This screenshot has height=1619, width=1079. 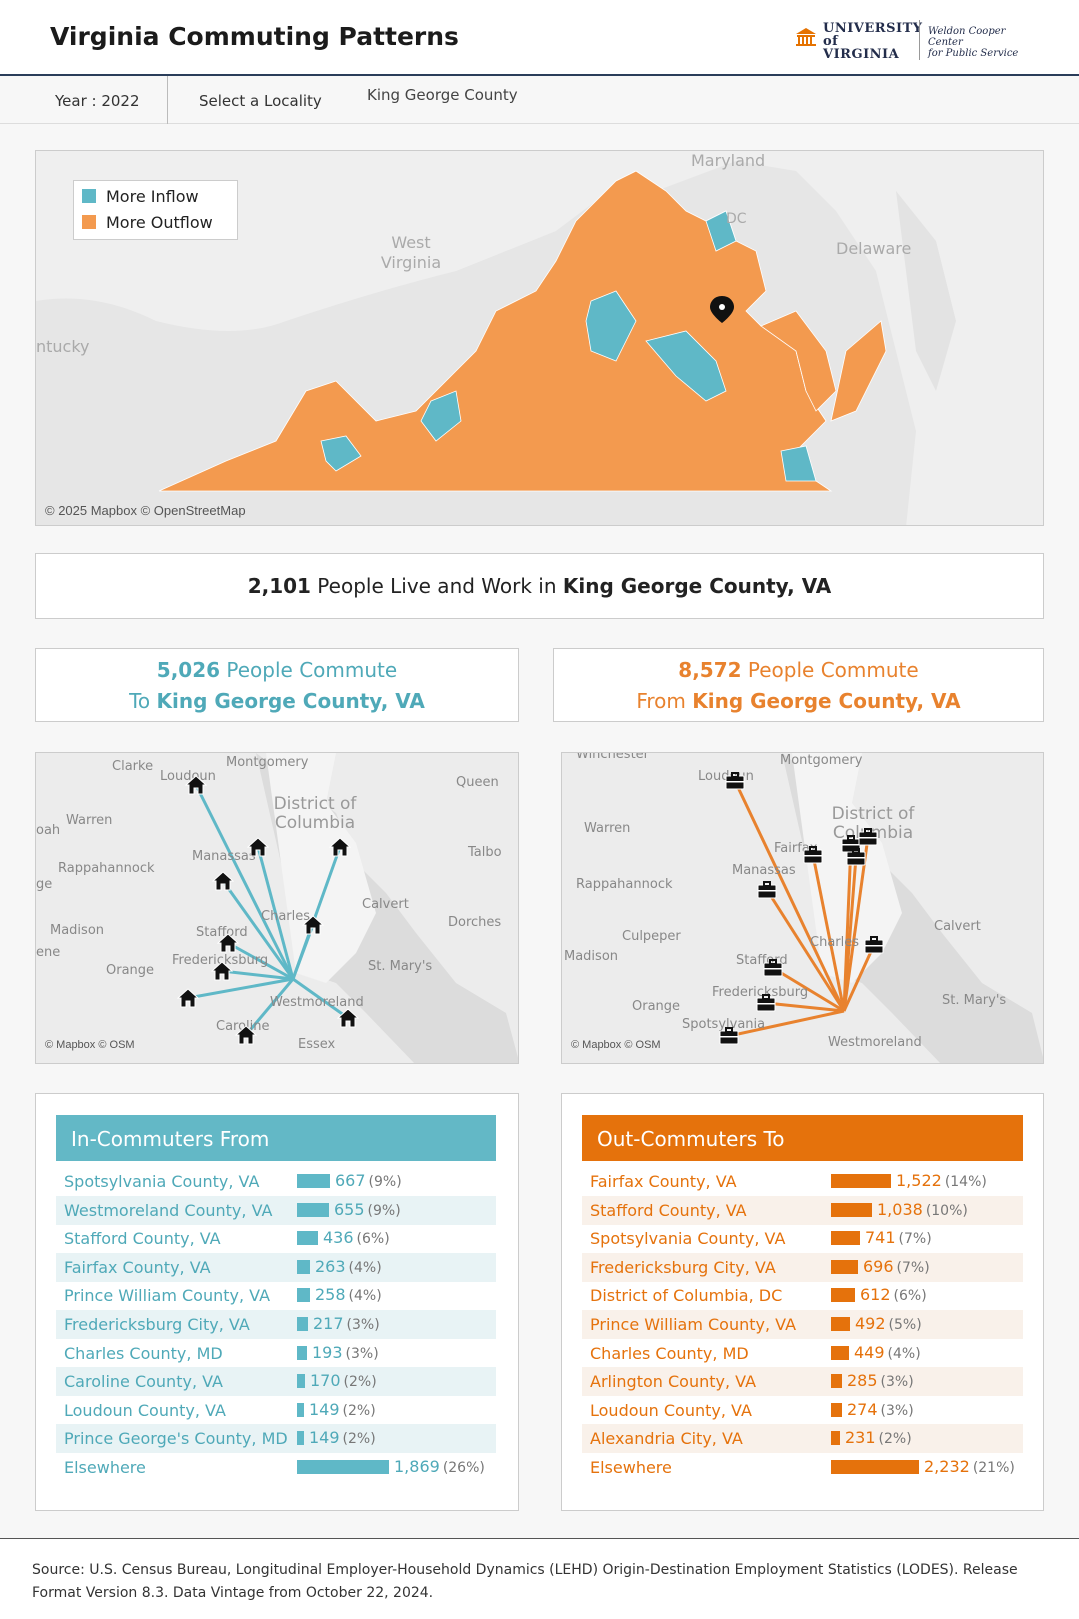 I want to click on list-item: District of Columbia, DC 612 (6%), so click(x=802, y=1295).